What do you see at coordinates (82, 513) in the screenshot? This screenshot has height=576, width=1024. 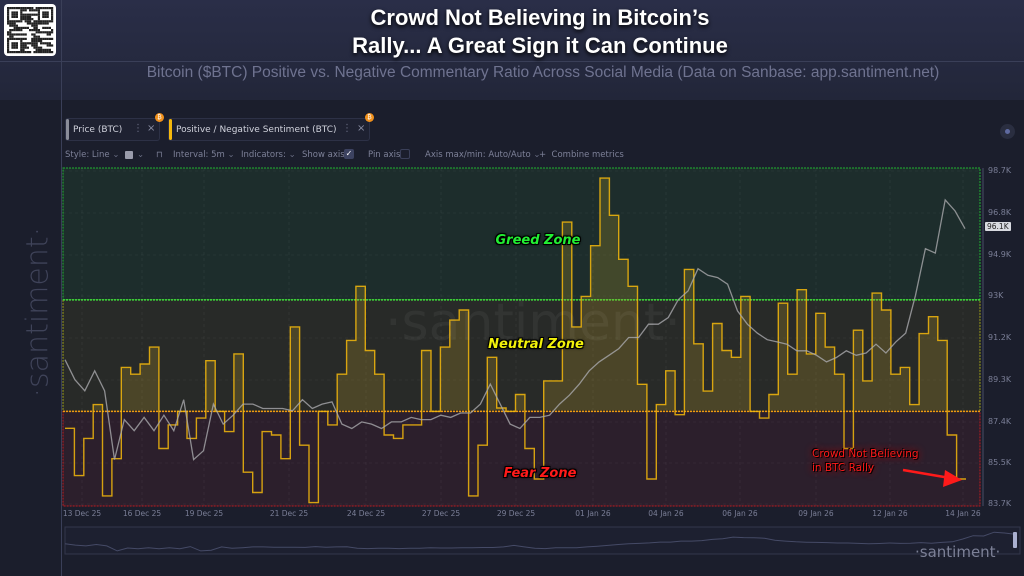 I see `x-tick-label: 13 Dec 25` at bounding box center [82, 513].